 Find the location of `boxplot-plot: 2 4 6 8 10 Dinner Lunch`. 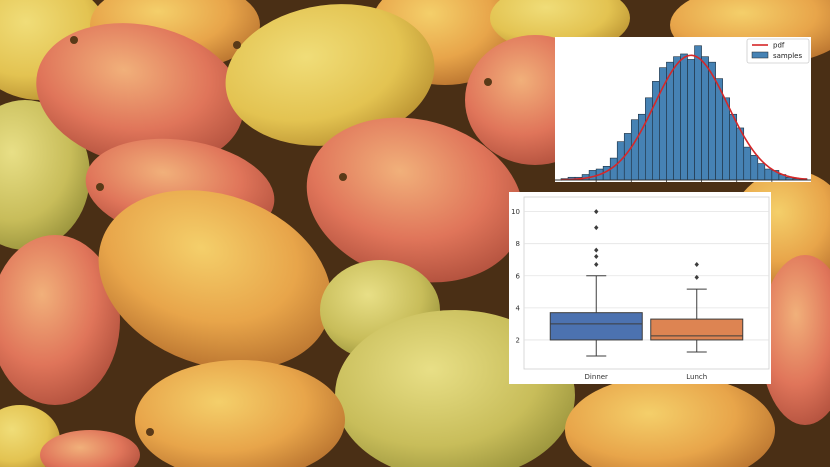

boxplot-plot: 2 4 6 8 10 Dinner Lunch is located at coordinates (640, 288).